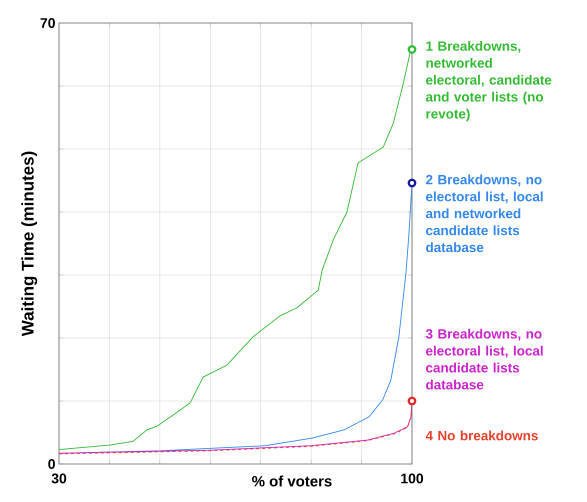  What do you see at coordinates (412, 479) in the screenshot?
I see `x-tick-label: 100` at bounding box center [412, 479].